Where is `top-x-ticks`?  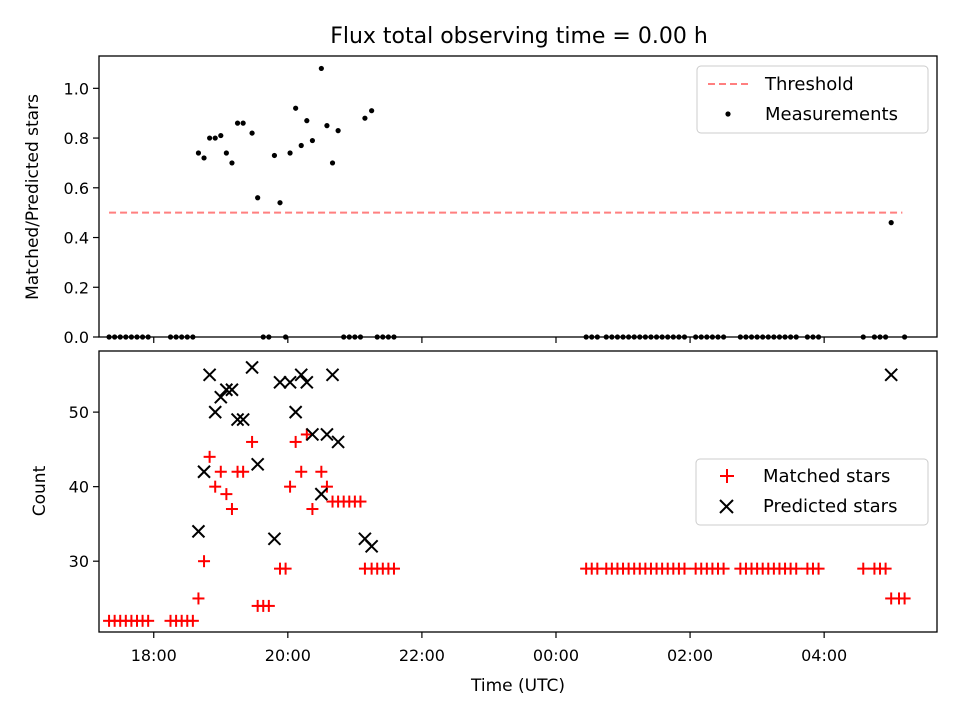
top-x-ticks is located at coordinates (489, 340).